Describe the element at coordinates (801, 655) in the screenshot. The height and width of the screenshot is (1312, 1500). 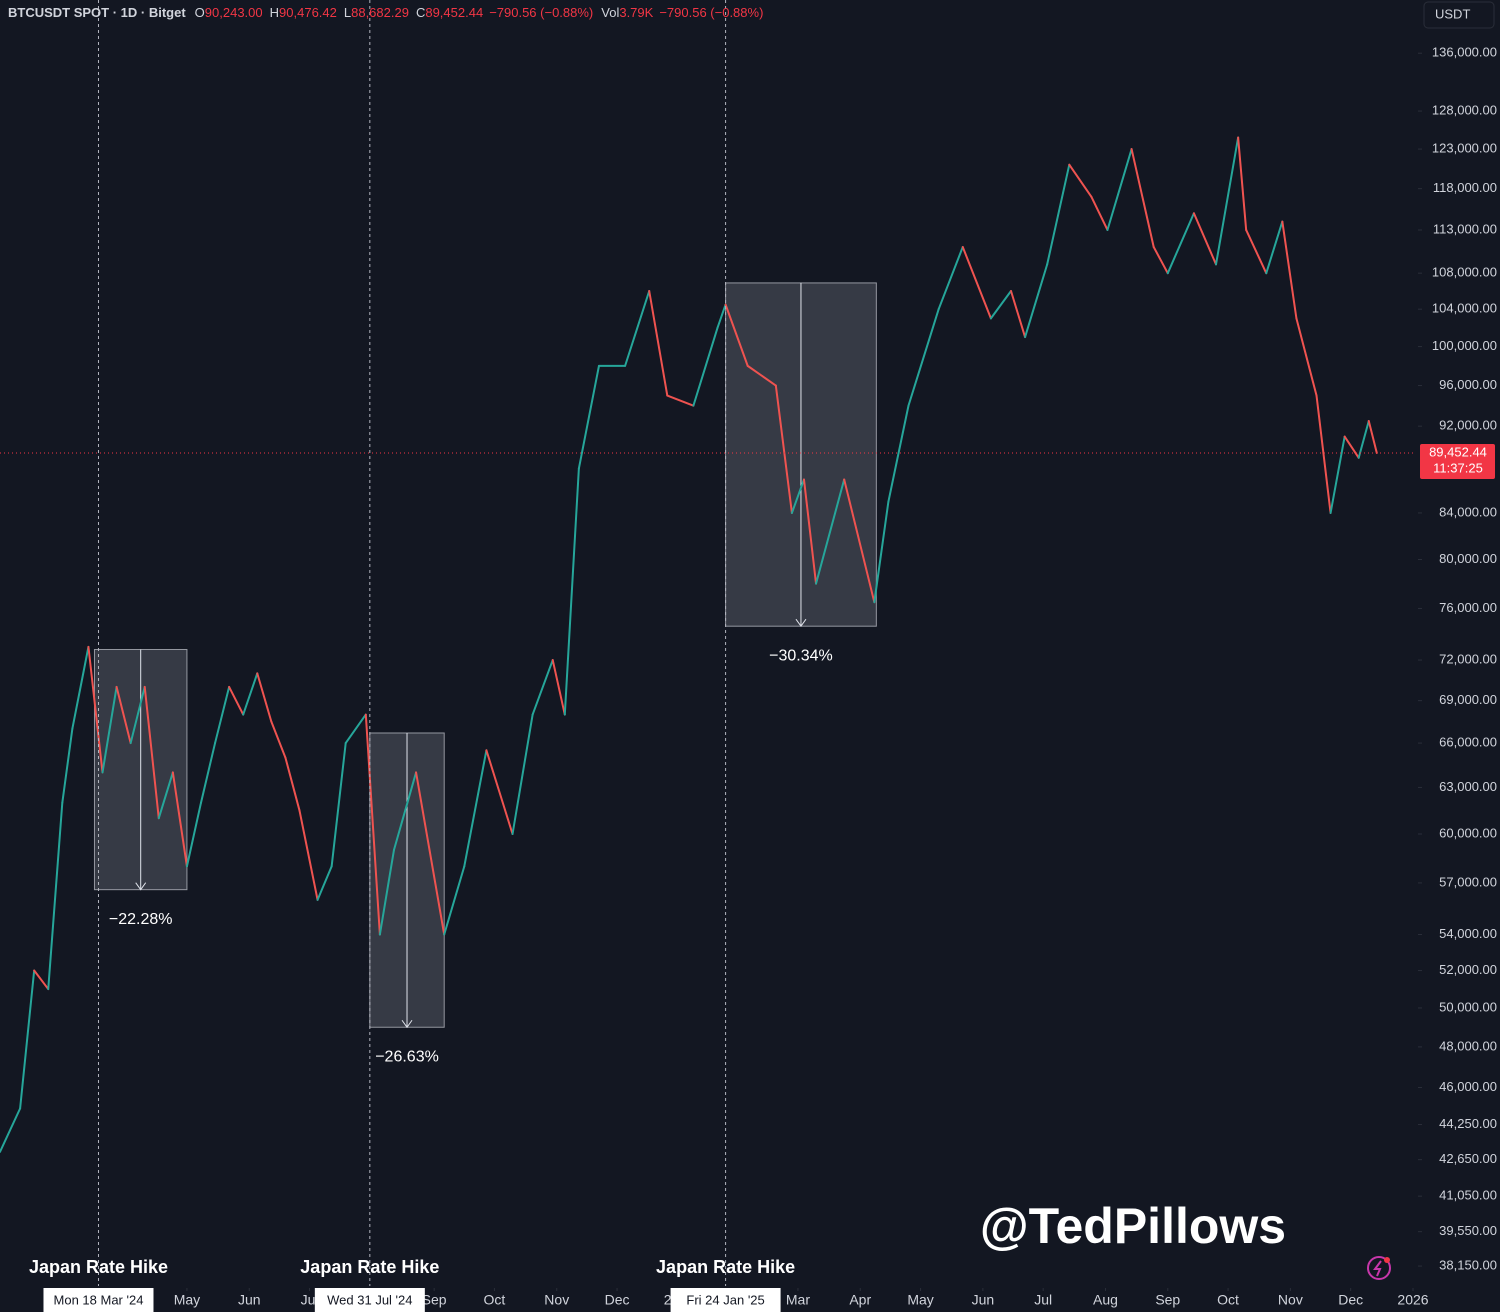
I see `measure-label: −30.34%` at that location.